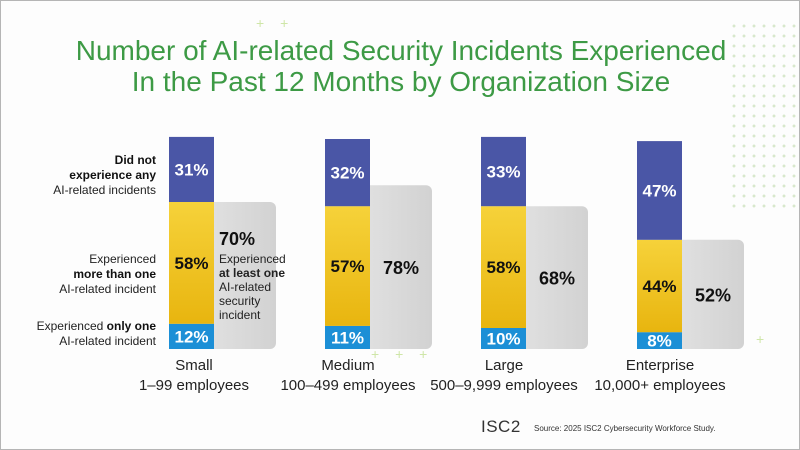 Image resolution: width=800 pixels, height=450 pixels. What do you see at coordinates (504, 385) in the screenshot?
I see `category-sub: 500–9,999 employees` at bounding box center [504, 385].